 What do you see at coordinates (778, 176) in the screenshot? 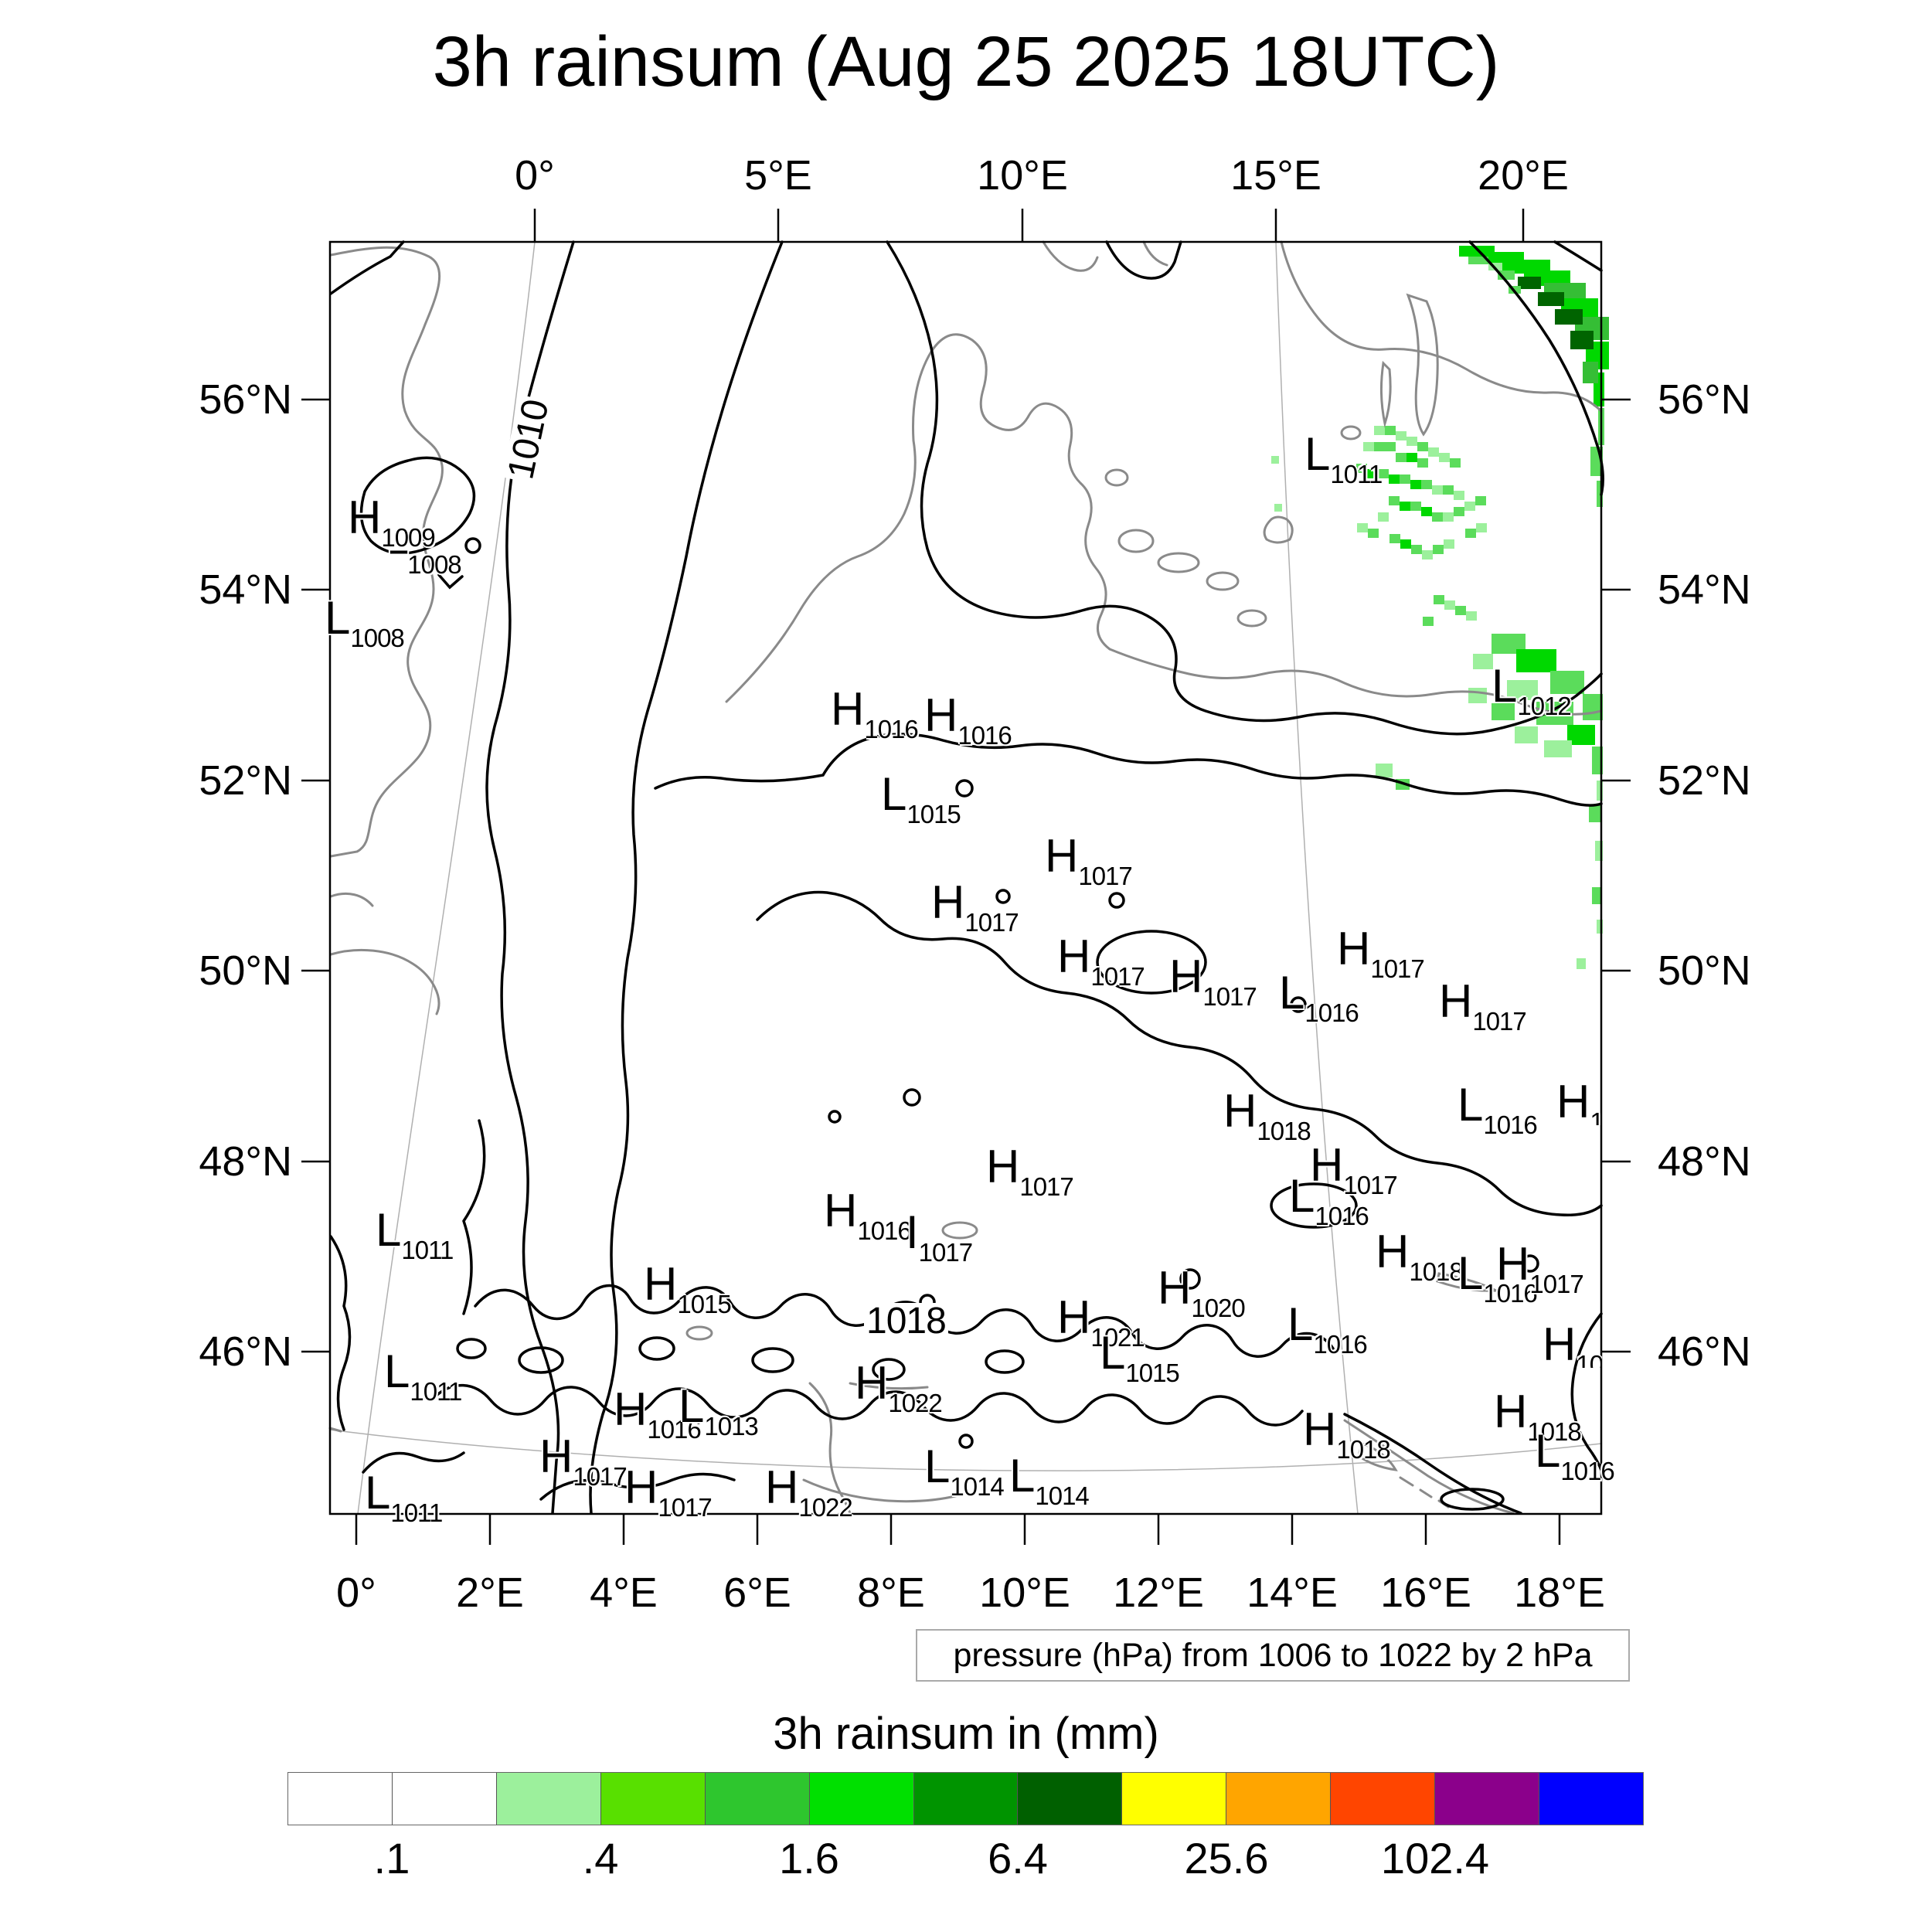
I see `axis-label-top: 5°E` at bounding box center [778, 176].